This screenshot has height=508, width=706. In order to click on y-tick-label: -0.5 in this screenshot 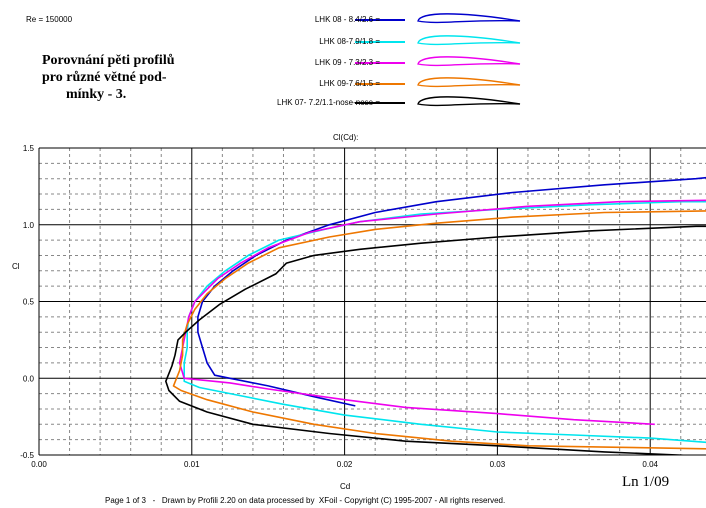, I will do `click(27, 455)`.